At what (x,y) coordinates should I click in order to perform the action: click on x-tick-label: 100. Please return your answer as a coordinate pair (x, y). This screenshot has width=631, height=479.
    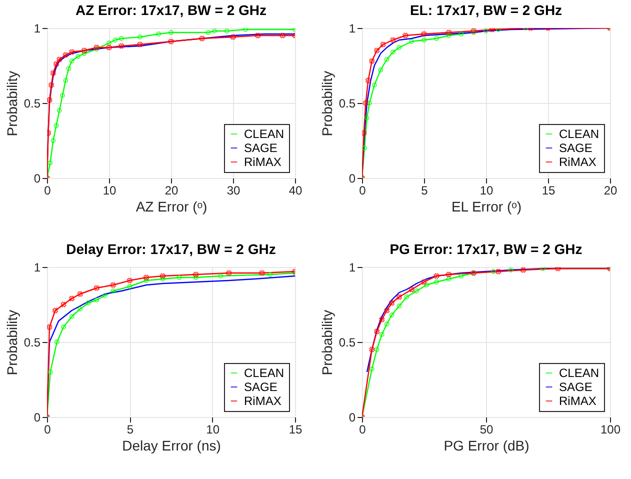
    Looking at the image, I should click on (610, 429).